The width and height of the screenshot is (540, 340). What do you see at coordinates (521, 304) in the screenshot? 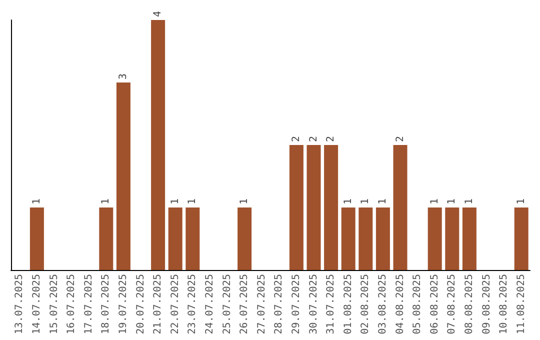
I see `x-tick-label: 11.08.2025` at bounding box center [521, 304].